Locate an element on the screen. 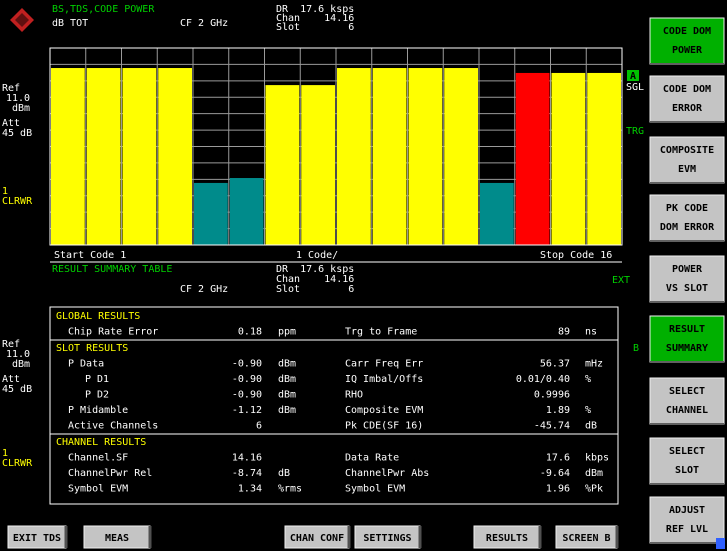  att-label-b: Att is located at coordinates (11, 379).